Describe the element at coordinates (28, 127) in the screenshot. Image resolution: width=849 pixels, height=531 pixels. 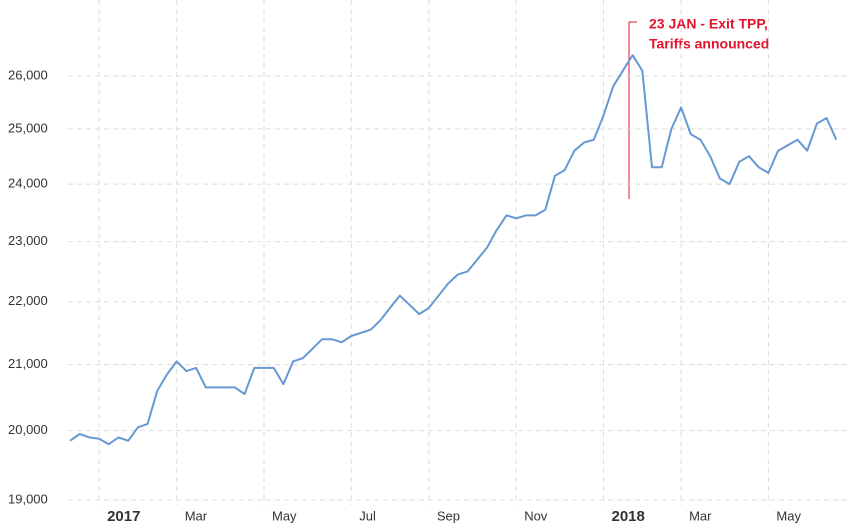
I see `y-tick-label: 25,000` at that location.